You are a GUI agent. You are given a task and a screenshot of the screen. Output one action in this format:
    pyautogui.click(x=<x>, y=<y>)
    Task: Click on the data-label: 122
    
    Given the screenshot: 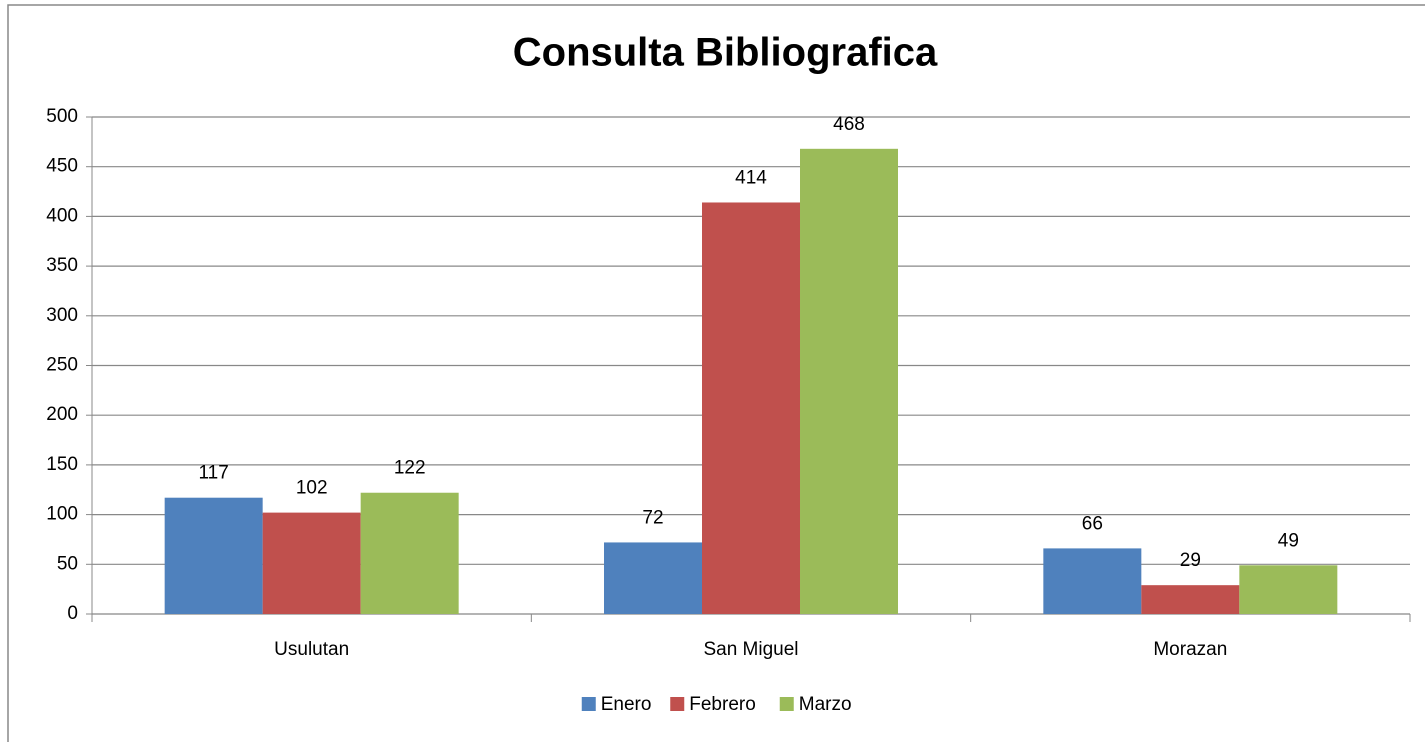 What is the action you would take?
    pyautogui.click(x=410, y=468)
    